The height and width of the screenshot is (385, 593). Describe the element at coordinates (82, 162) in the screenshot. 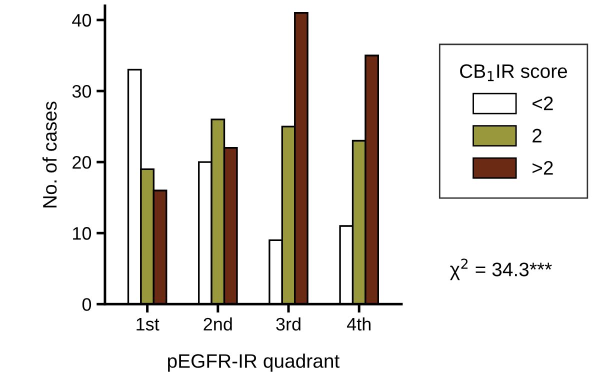

I see `y-tick-label: 20` at that location.